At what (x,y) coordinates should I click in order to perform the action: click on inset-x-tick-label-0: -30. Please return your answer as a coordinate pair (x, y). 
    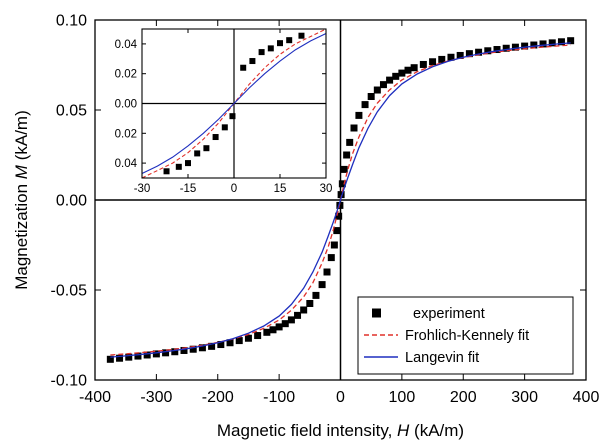
    Looking at the image, I should click on (142, 189).